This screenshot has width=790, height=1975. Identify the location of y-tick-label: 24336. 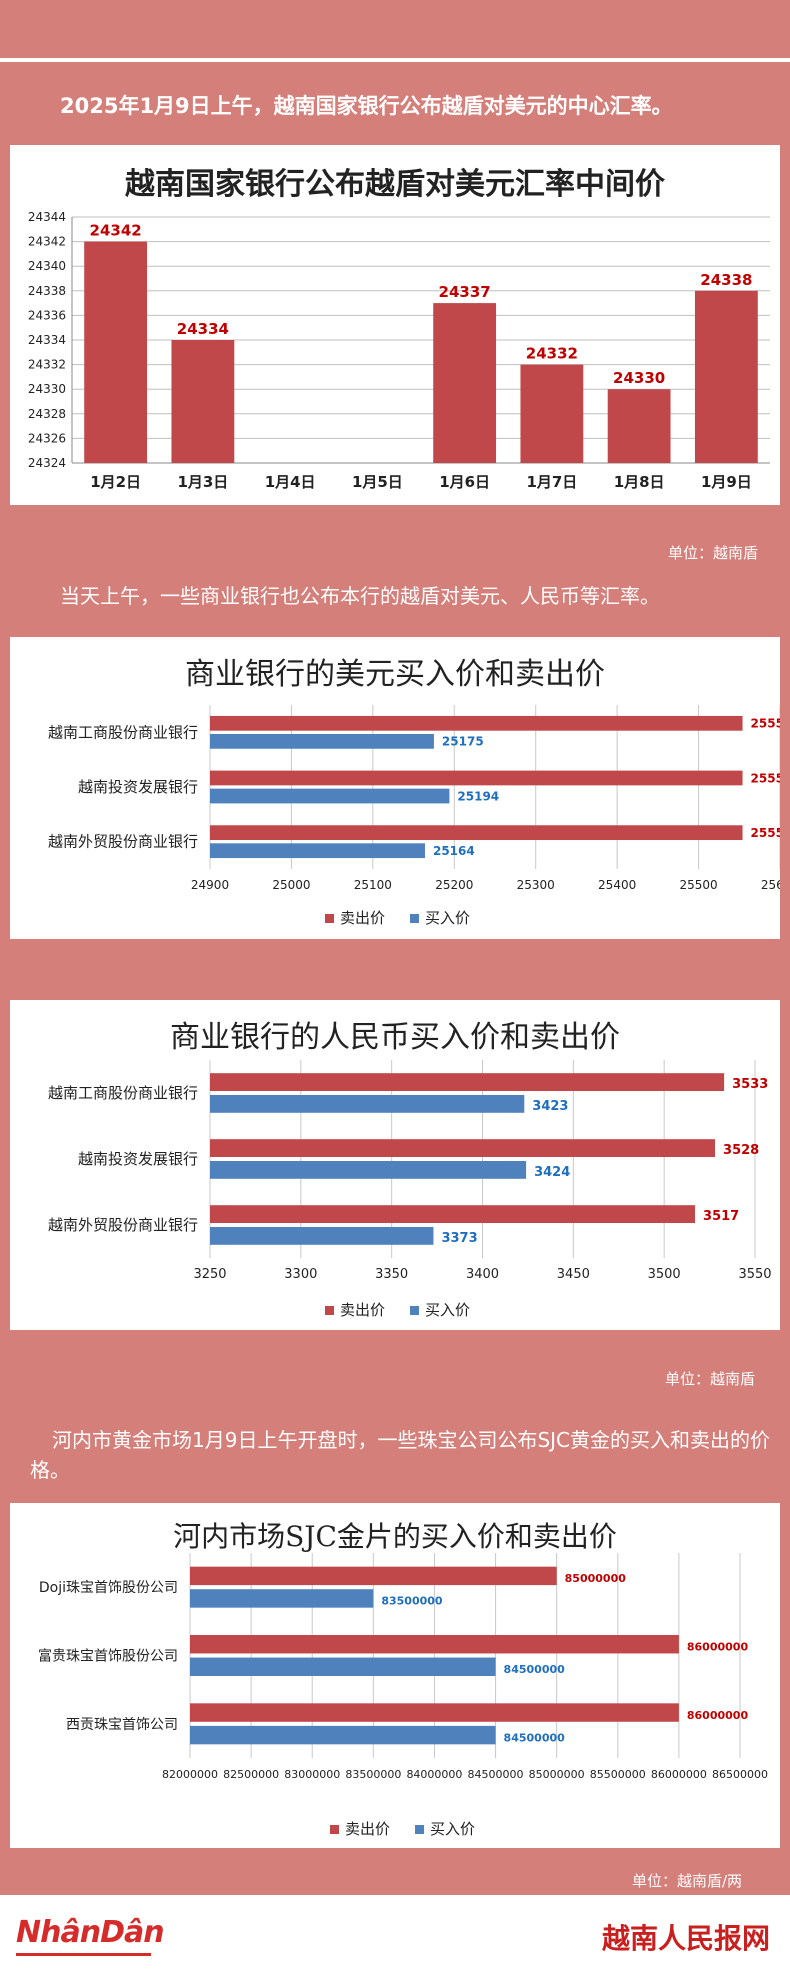
(47, 315).